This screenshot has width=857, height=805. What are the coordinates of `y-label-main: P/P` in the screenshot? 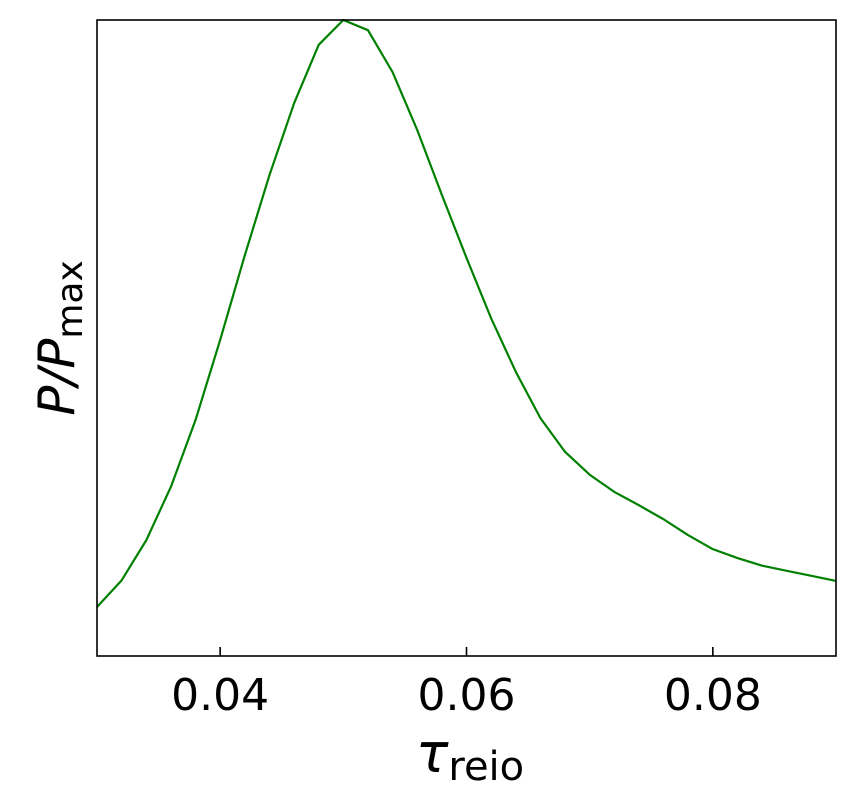 It's located at (57, 377).